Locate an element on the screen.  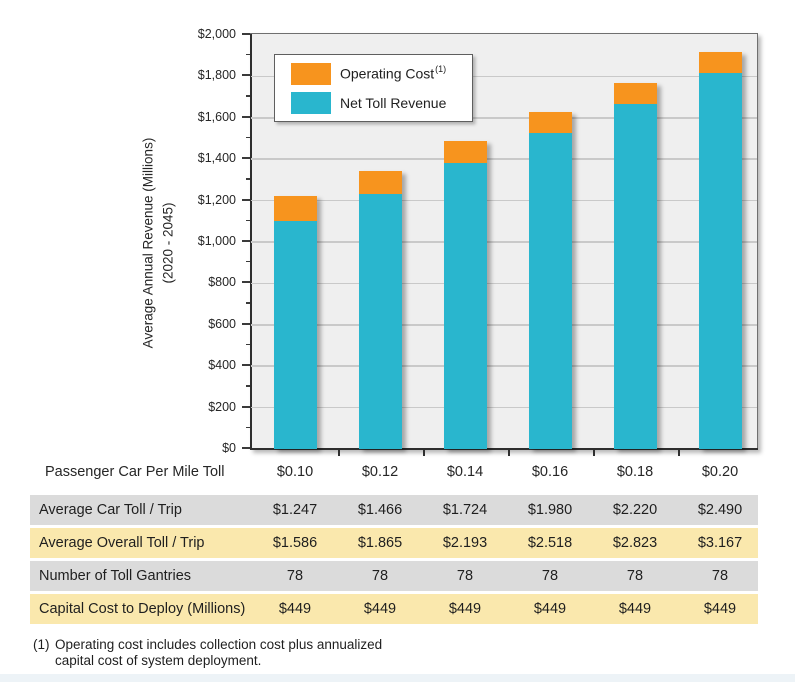
y-tick-label: $1,000 is located at coordinates (216, 241).